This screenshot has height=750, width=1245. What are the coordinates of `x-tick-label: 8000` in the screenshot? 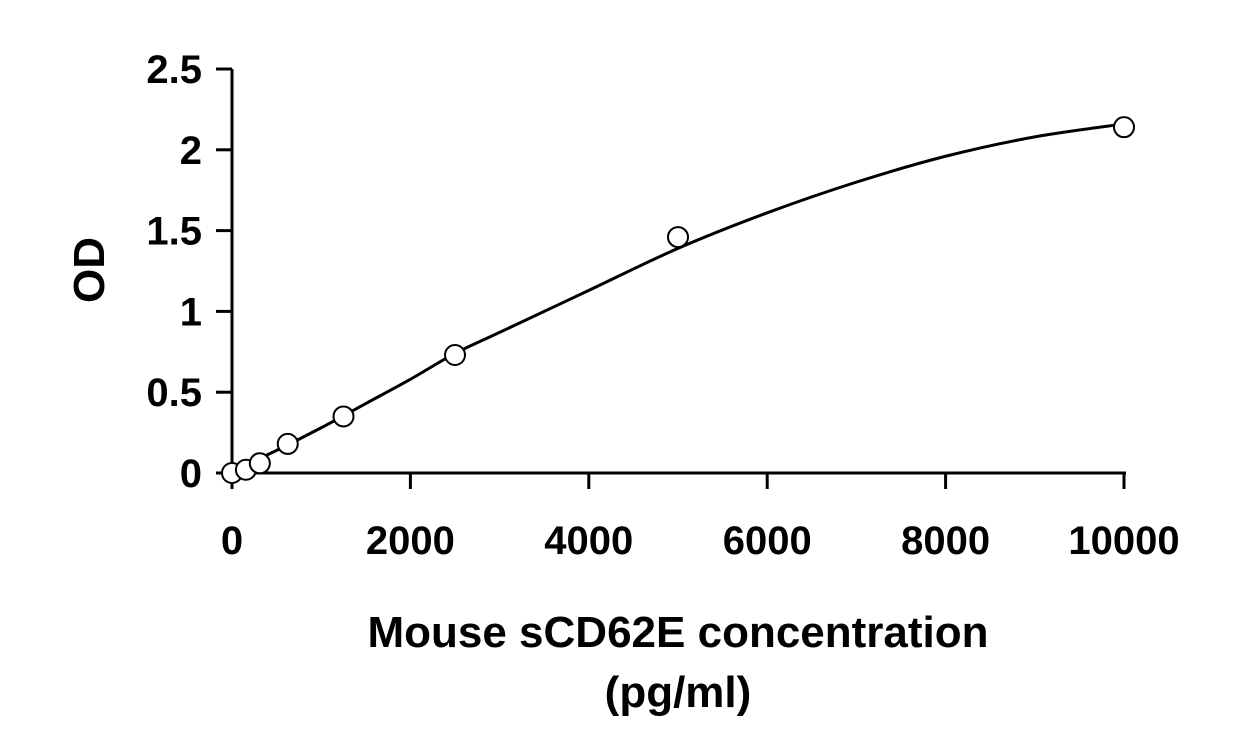 It's located at (945, 541).